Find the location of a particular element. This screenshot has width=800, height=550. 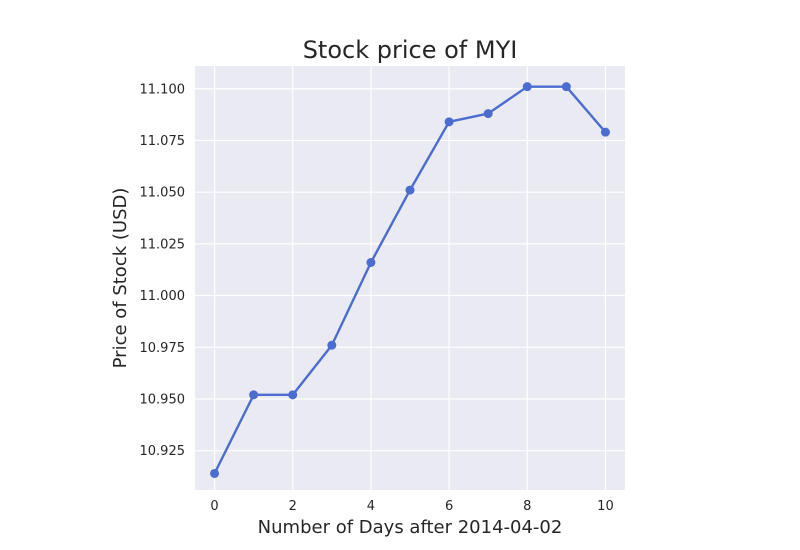

x-tick-label: 4 is located at coordinates (371, 506).